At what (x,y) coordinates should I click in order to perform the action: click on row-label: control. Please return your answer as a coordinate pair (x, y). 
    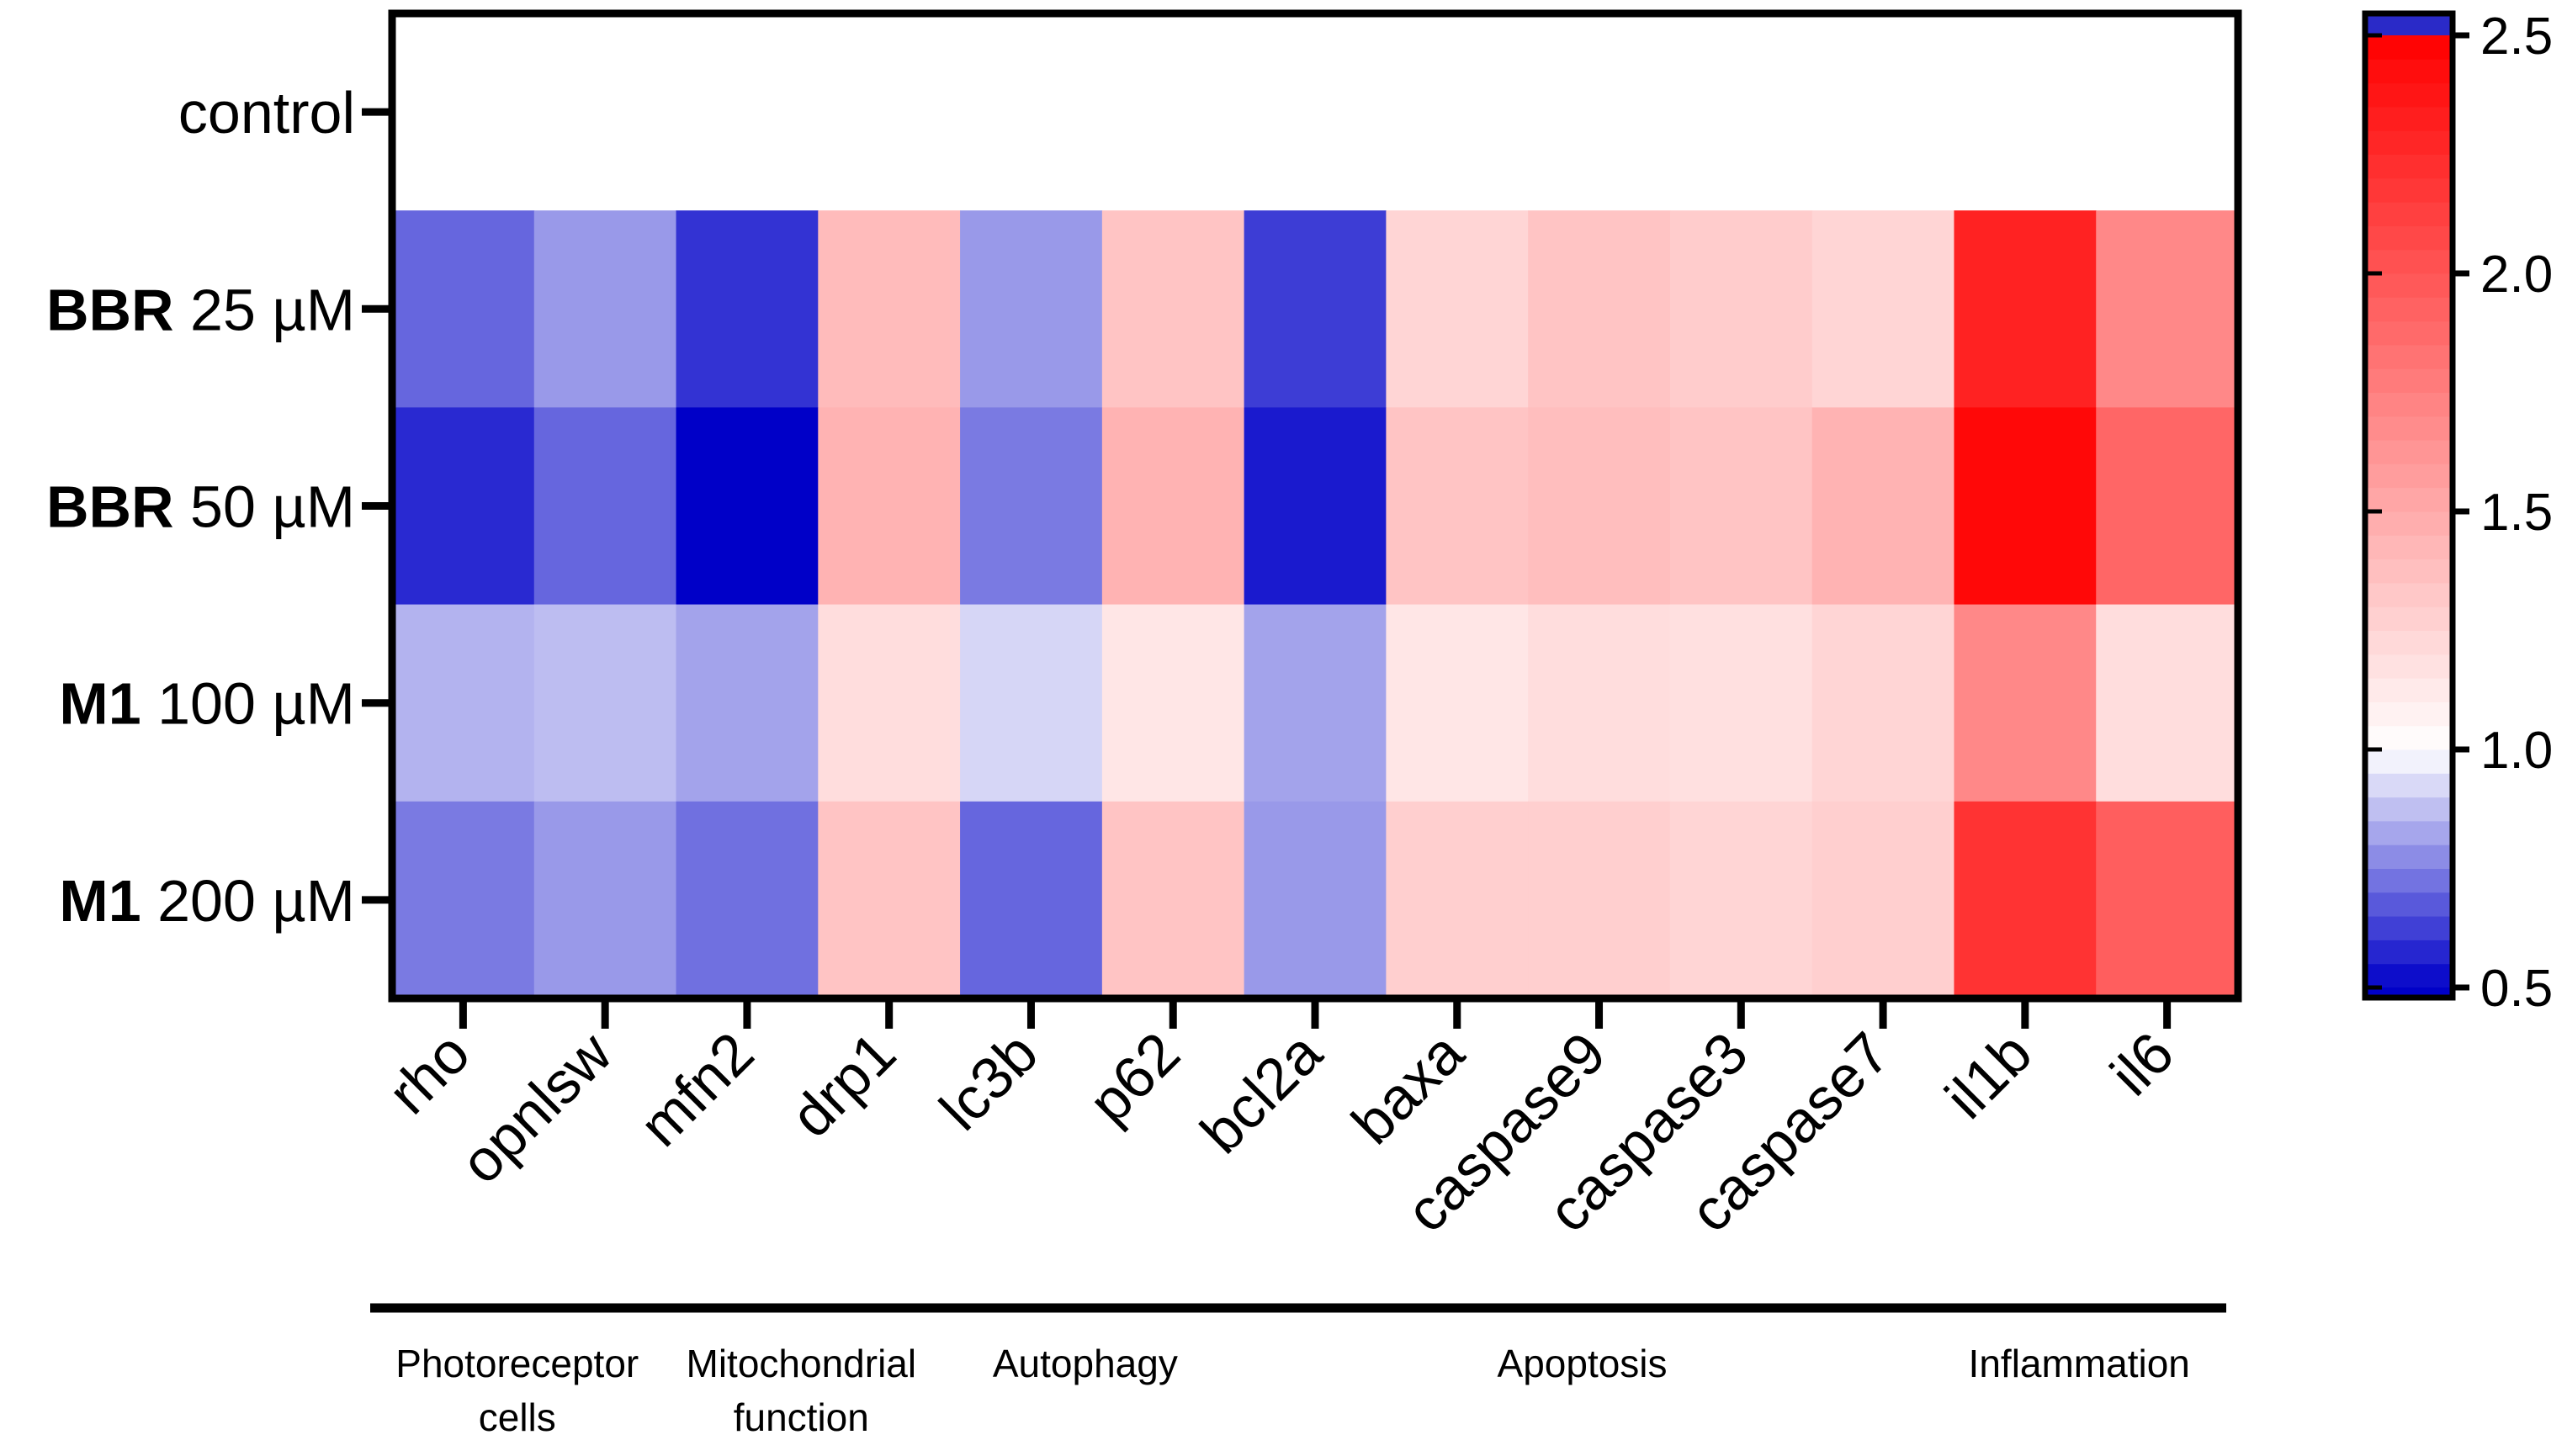
    Looking at the image, I should click on (266, 113).